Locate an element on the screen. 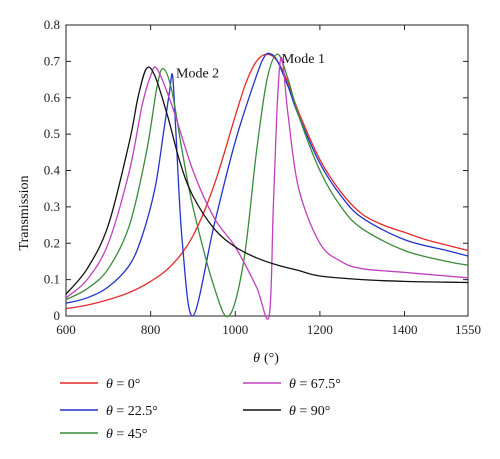 The width and height of the screenshot is (500, 459). legend-entry-4: θ = 90° is located at coordinates (309, 411).